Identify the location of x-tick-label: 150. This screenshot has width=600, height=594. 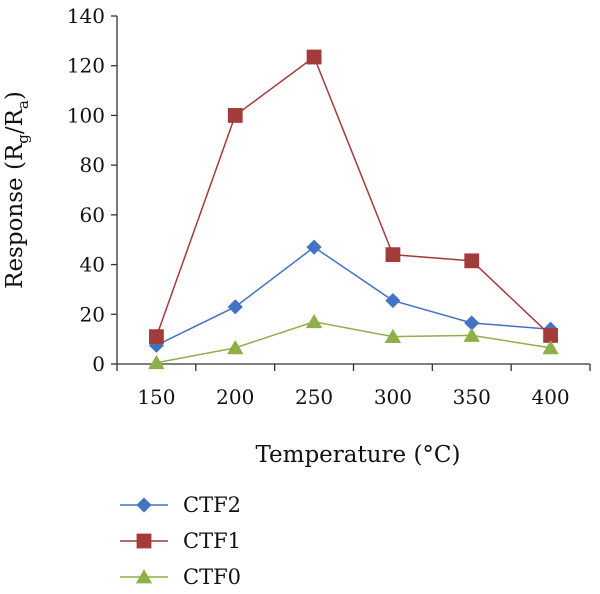
(156, 397).